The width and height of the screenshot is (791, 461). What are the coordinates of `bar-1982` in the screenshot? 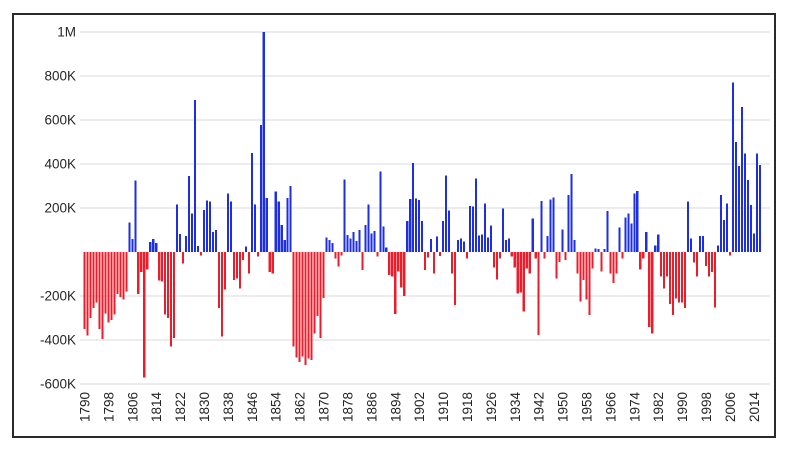 It's located at (658, 243).